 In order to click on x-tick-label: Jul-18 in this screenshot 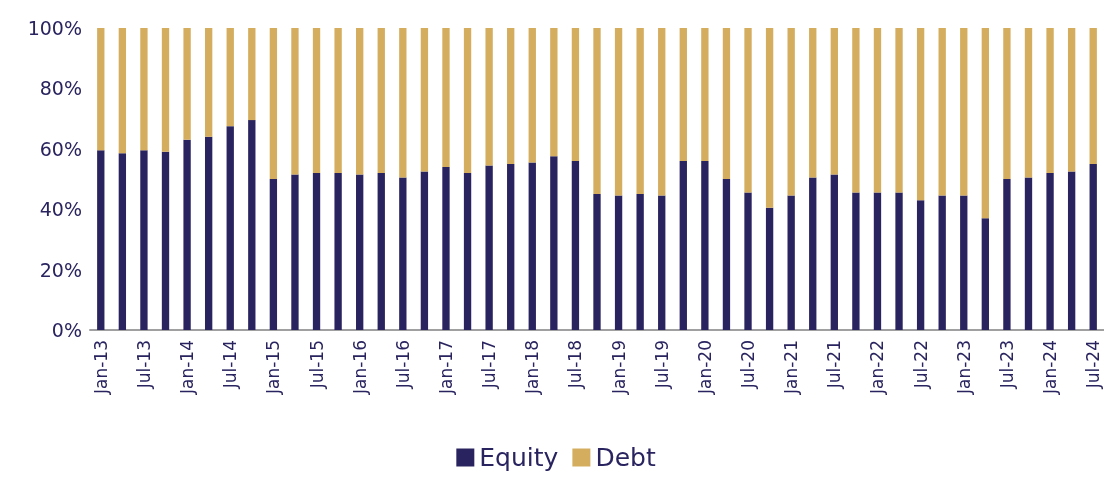, I will do `click(575, 365)`.